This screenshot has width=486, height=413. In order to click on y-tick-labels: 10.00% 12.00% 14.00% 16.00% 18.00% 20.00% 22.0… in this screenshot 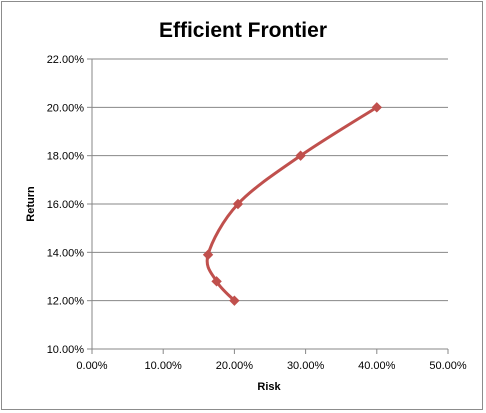, I will do `click(66, 205)`.